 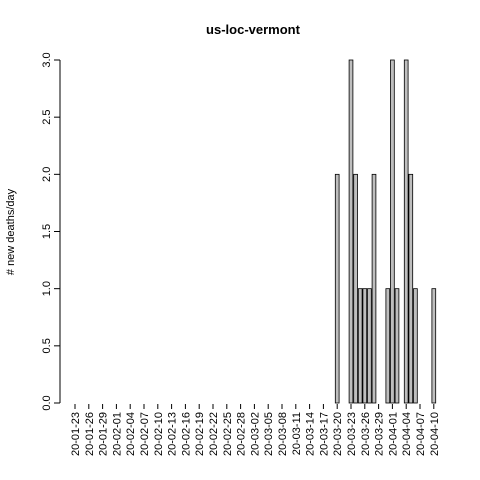 I want to click on x-tick-label: 20-03-08, so click(x=283, y=434).